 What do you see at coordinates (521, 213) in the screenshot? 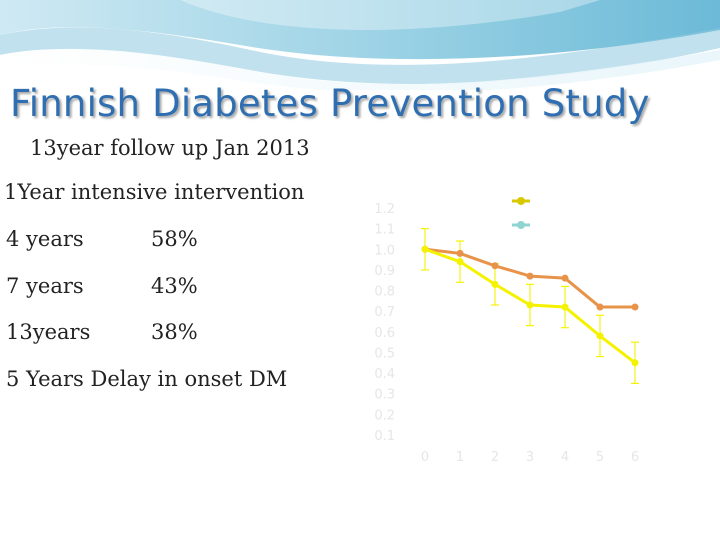
I see `chart-legend` at bounding box center [521, 213].